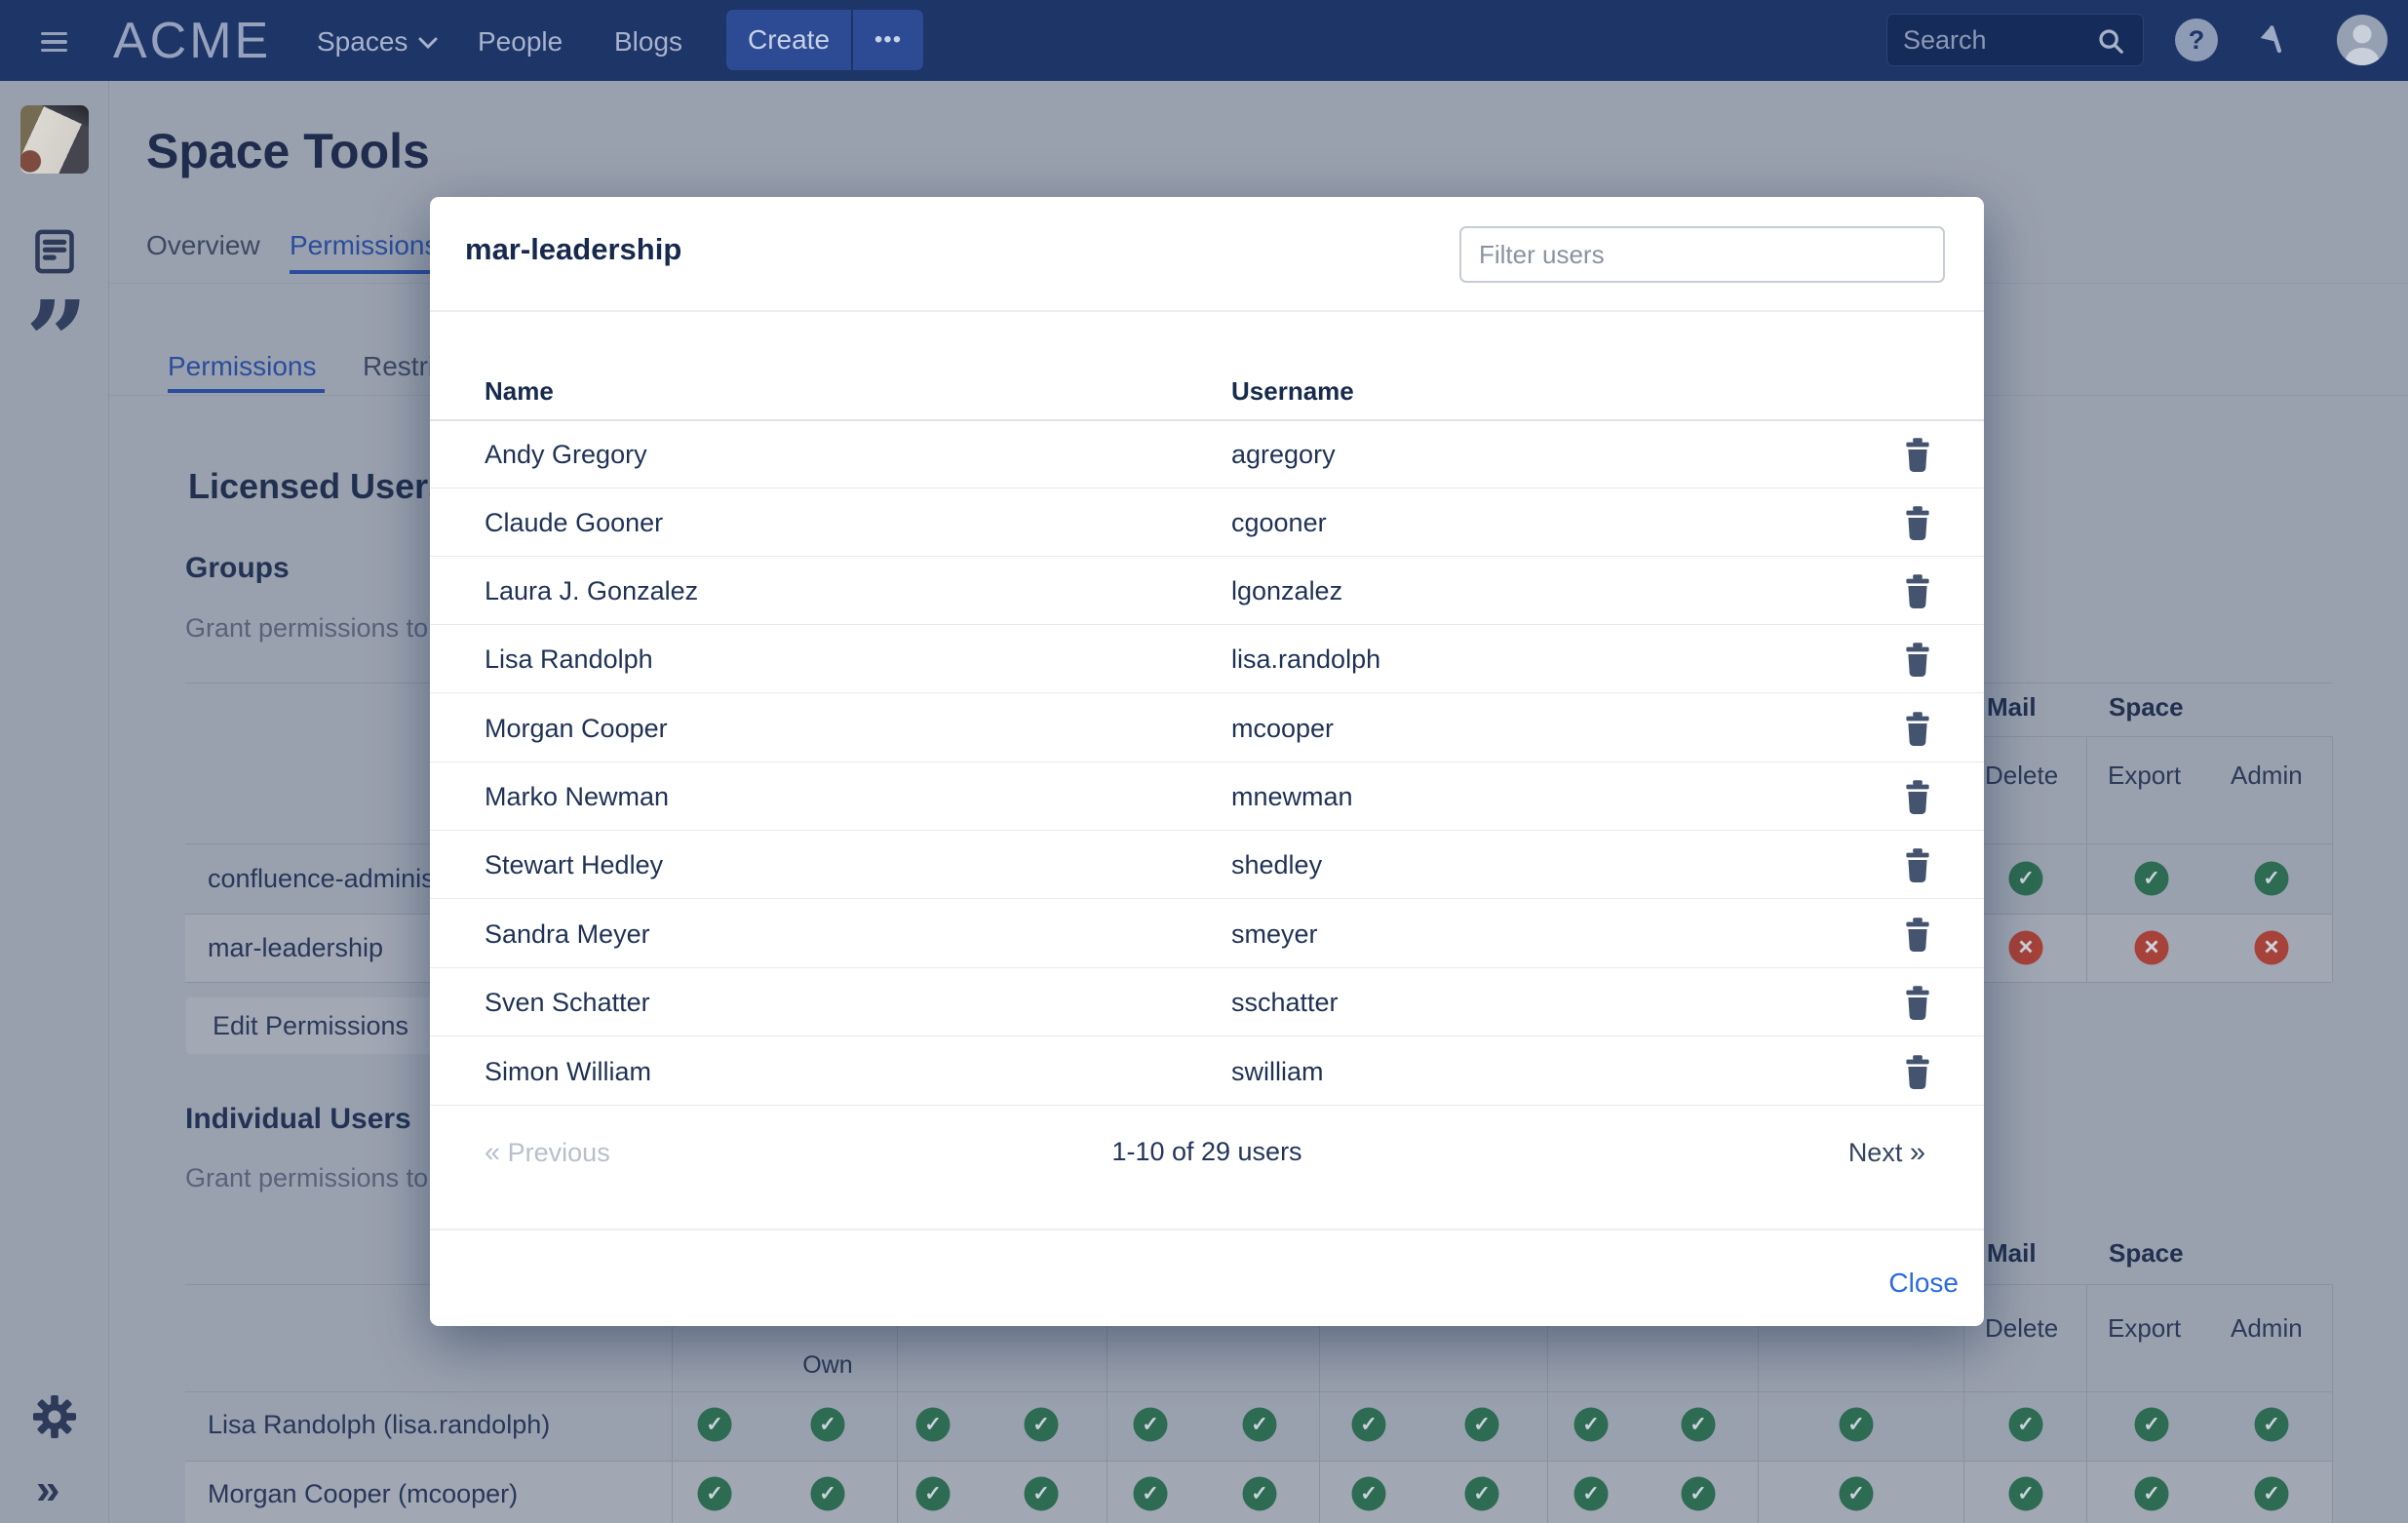 The height and width of the screenshot is (1523, 2408). I want to click on user-username: smeyer, so click(1274, 934).